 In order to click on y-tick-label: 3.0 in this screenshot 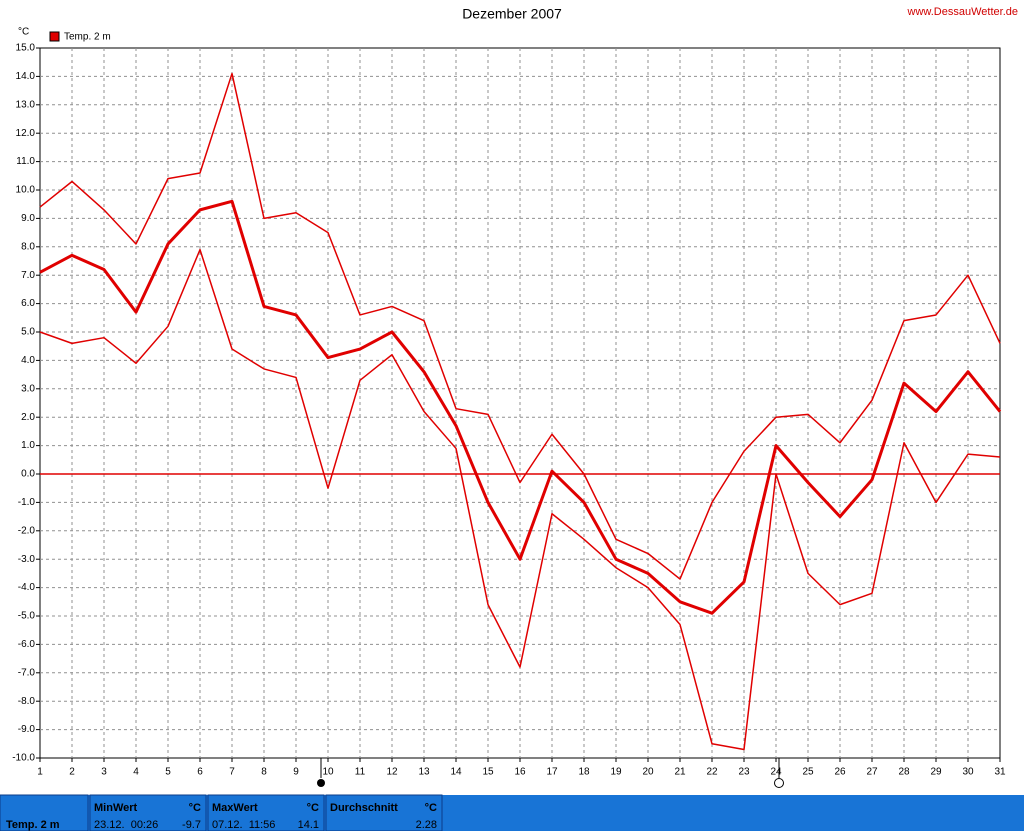, I will do `click(28, 388)`.